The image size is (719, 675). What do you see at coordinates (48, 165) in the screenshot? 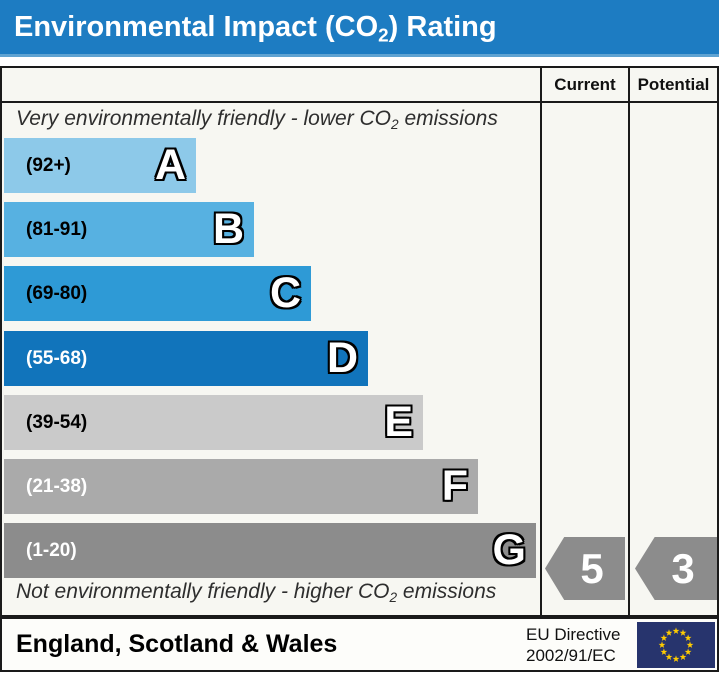
I see `band-range-a: (92+)` at bounding box center [48, 165].